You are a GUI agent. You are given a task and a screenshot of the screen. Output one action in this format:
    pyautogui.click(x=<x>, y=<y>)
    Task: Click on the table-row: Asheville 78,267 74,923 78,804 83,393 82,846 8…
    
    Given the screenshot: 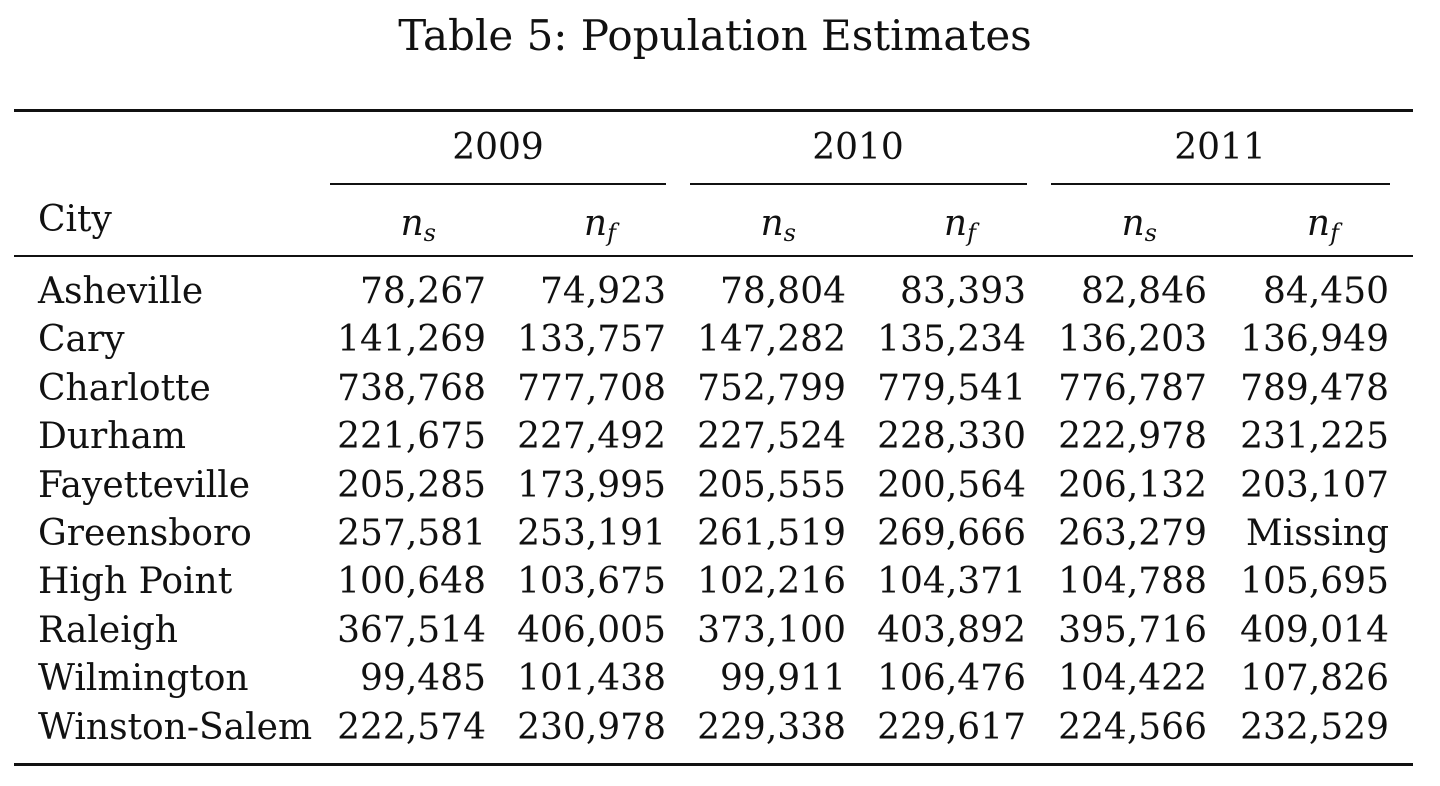 What is the action you would take?
    pyautogui.click(x=720, y=294)
    